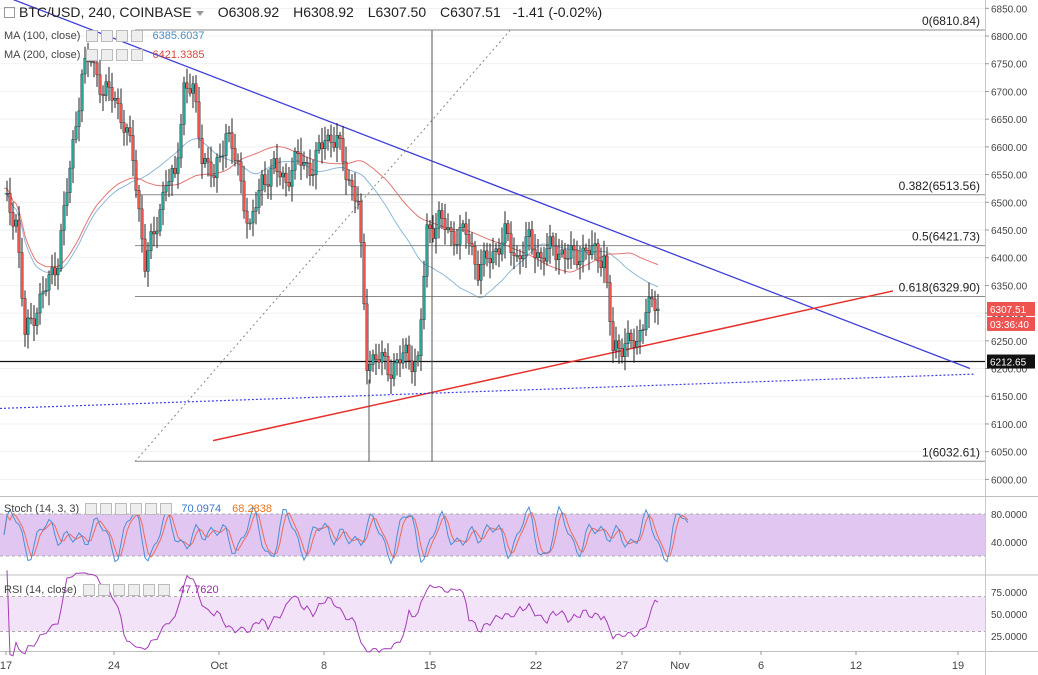 This screenshot has height=675, width=1038. Describe the element at coordinates (9, 12) in the screenshot. I see `symbol-square-icon` at that location.